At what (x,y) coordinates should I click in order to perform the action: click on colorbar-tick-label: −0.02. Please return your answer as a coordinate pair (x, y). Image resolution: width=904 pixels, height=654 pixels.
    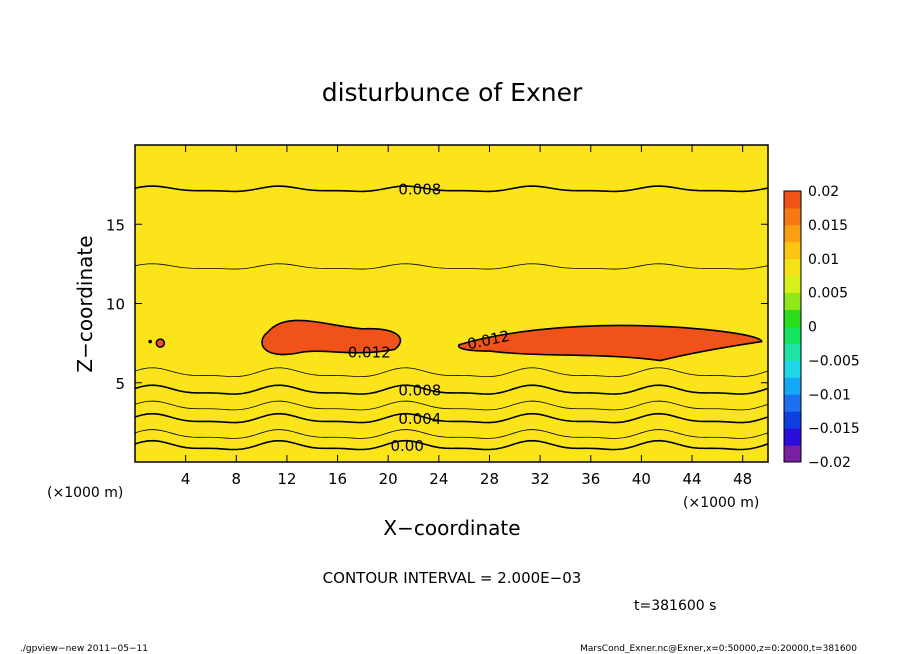
    Looking at the image, I should click on (829, 463).